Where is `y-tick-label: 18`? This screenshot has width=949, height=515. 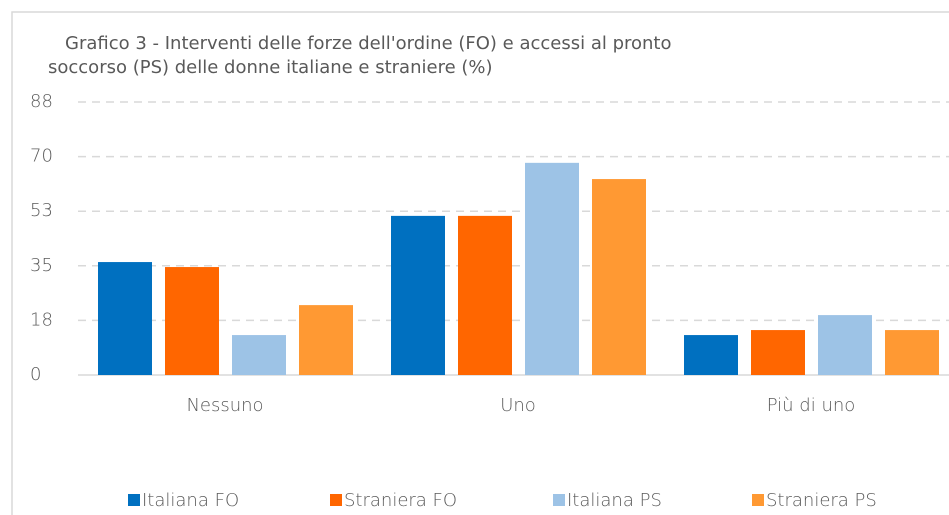 y-tick-label: 18 is located at coordinates (41, 319).